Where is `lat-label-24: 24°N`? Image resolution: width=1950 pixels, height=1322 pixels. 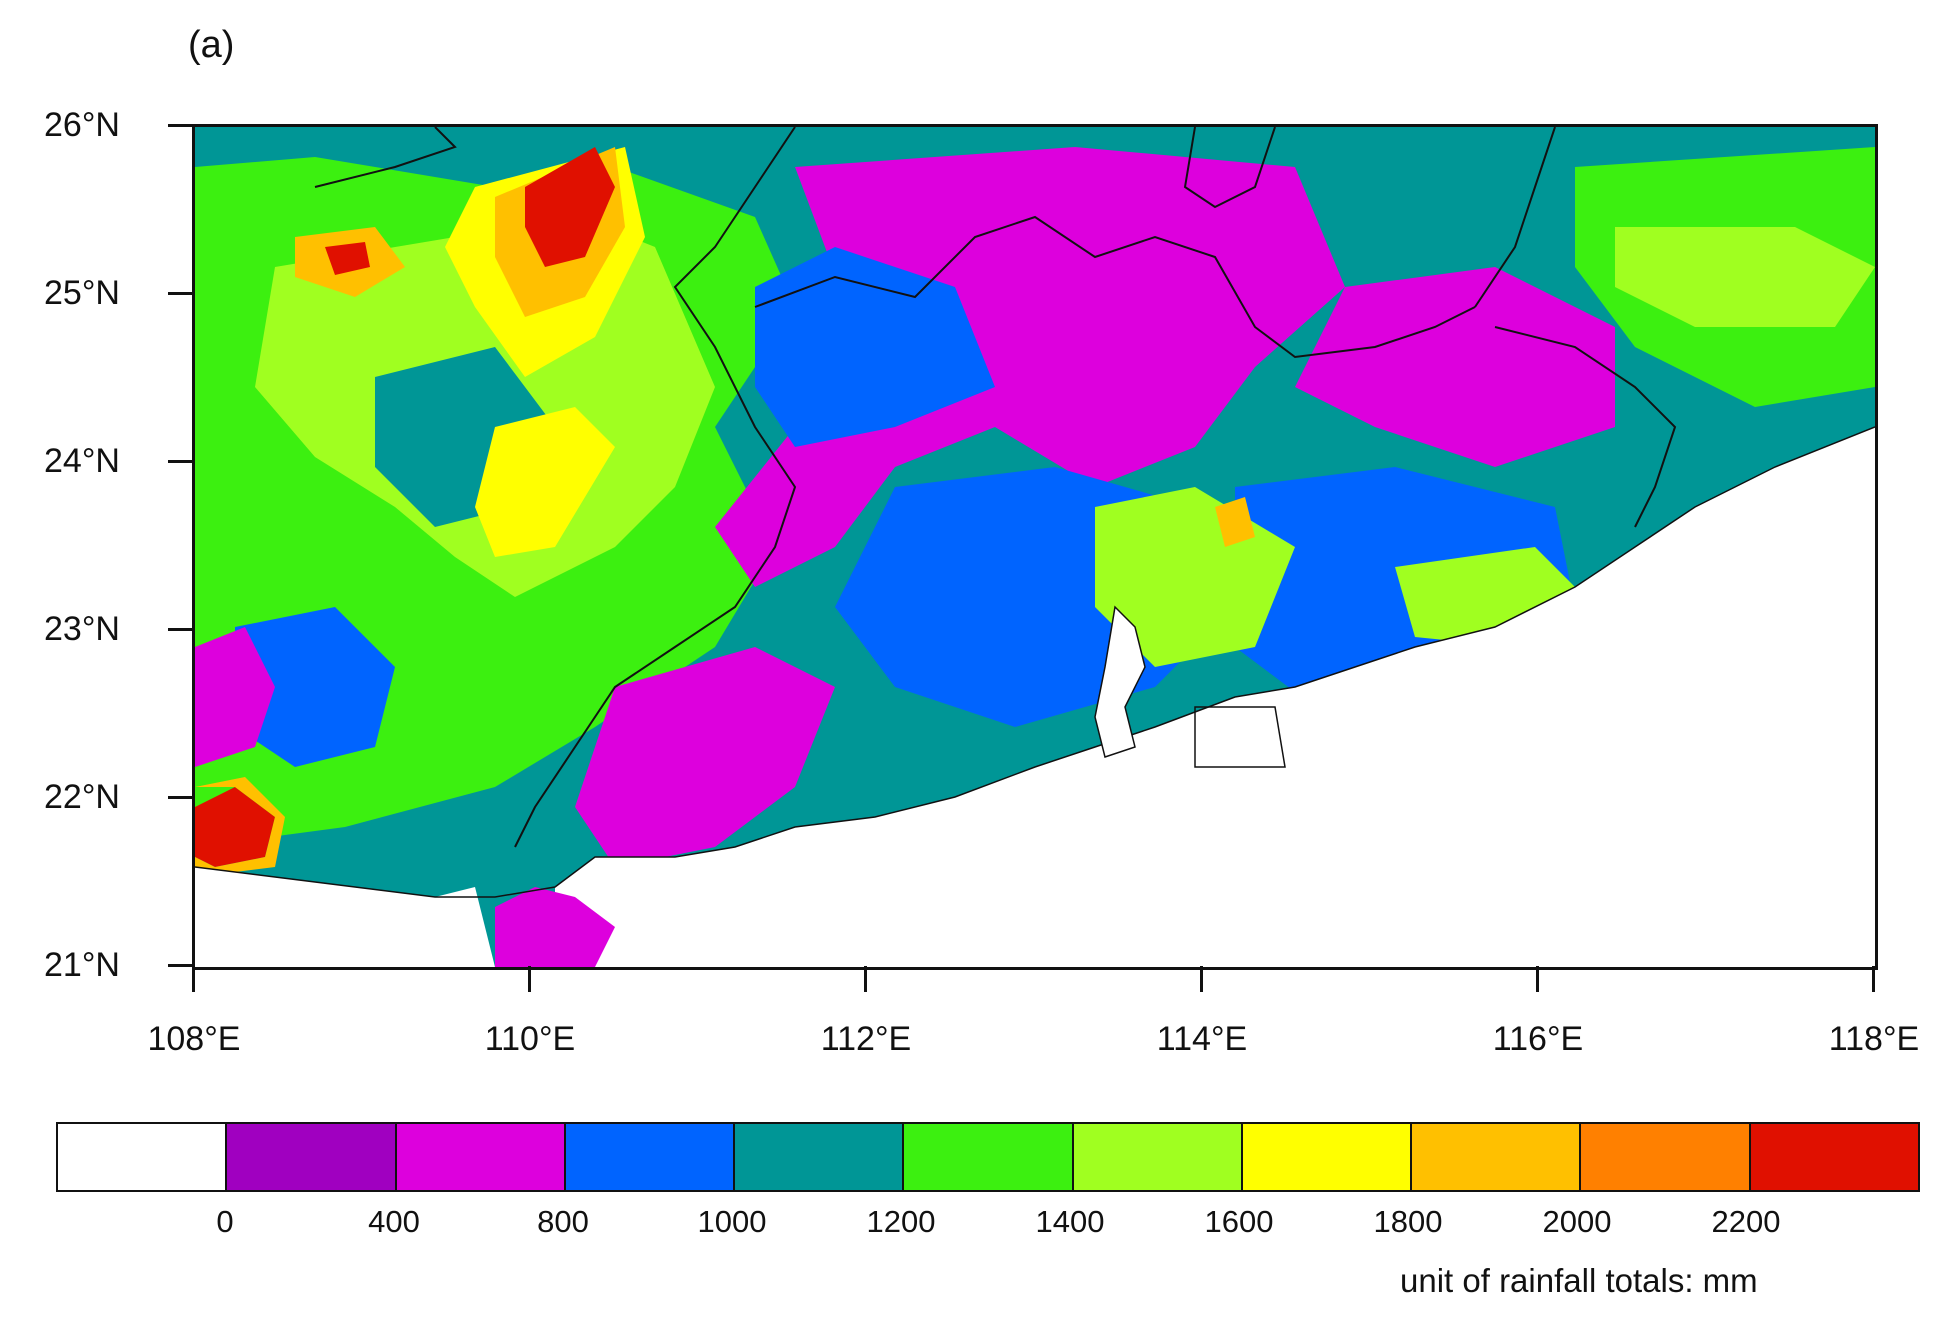 lat-label-24: 24°N is located at coordinates (82, 461).